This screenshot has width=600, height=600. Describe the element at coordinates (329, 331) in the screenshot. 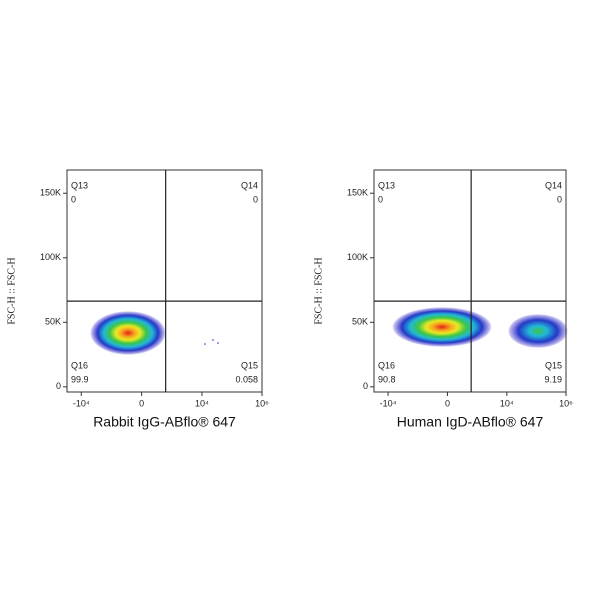

I see `cell-cloud` at that location.